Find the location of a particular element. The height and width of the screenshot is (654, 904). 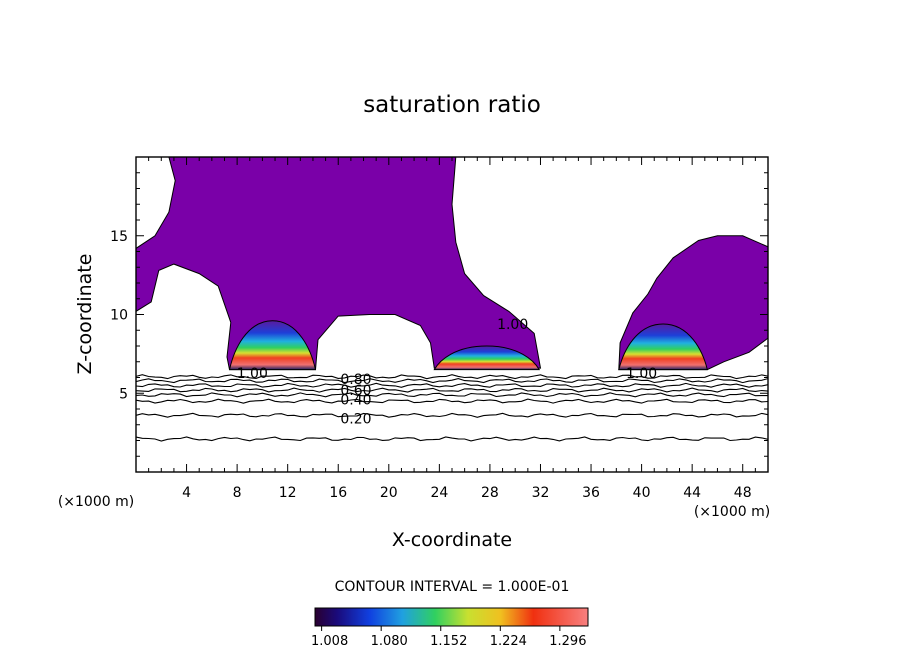

y-tick-label: 5 is located at coordinates (123, 394).